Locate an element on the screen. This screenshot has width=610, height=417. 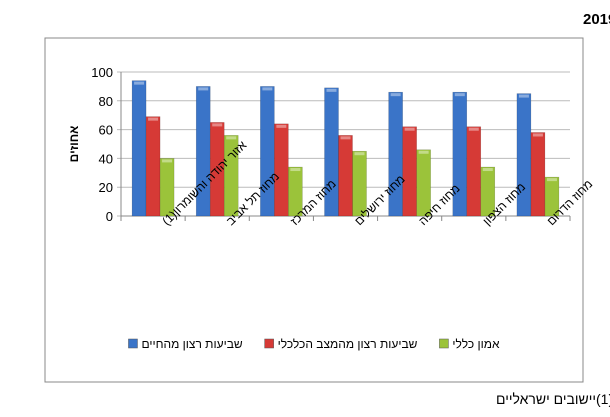
y-tick-label: 60 is located at coordinates (106, 130).